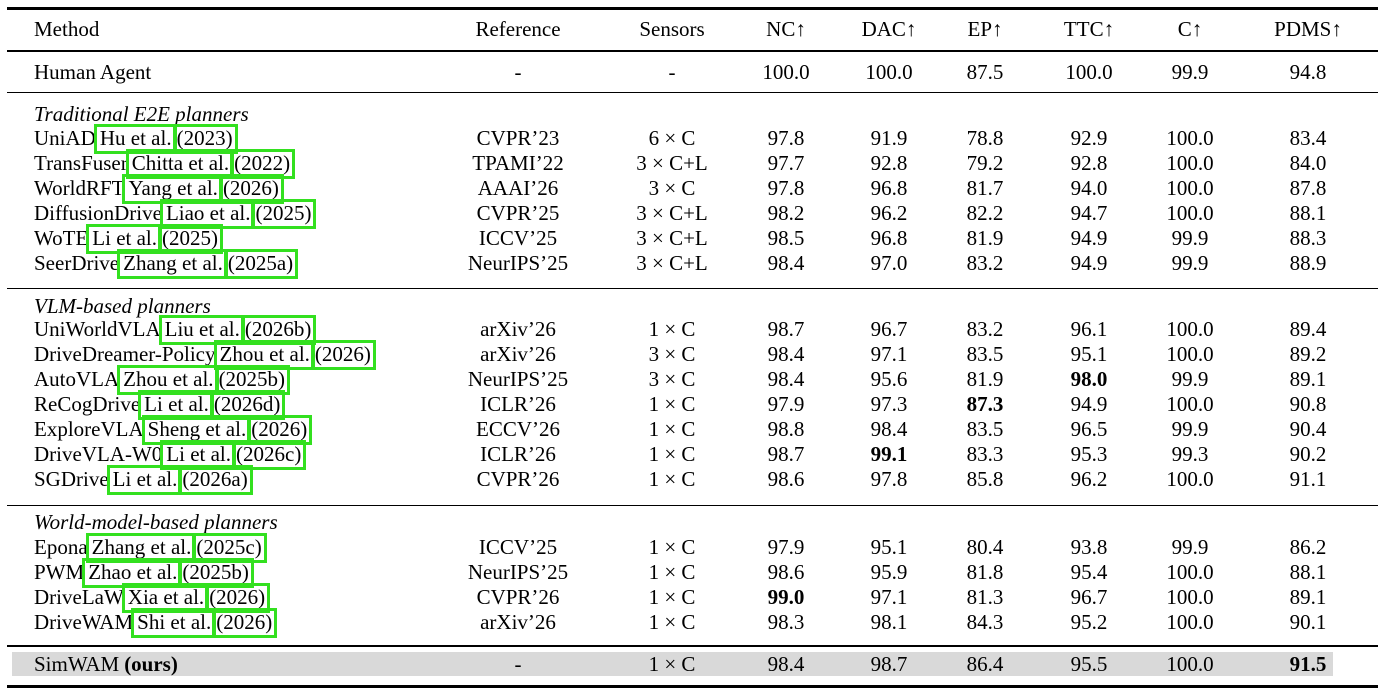  What do you see at coordinates (1308, 597) in the screenshot?
I see `cell-pdms: 89.1` at bounding box center [1308, 597].